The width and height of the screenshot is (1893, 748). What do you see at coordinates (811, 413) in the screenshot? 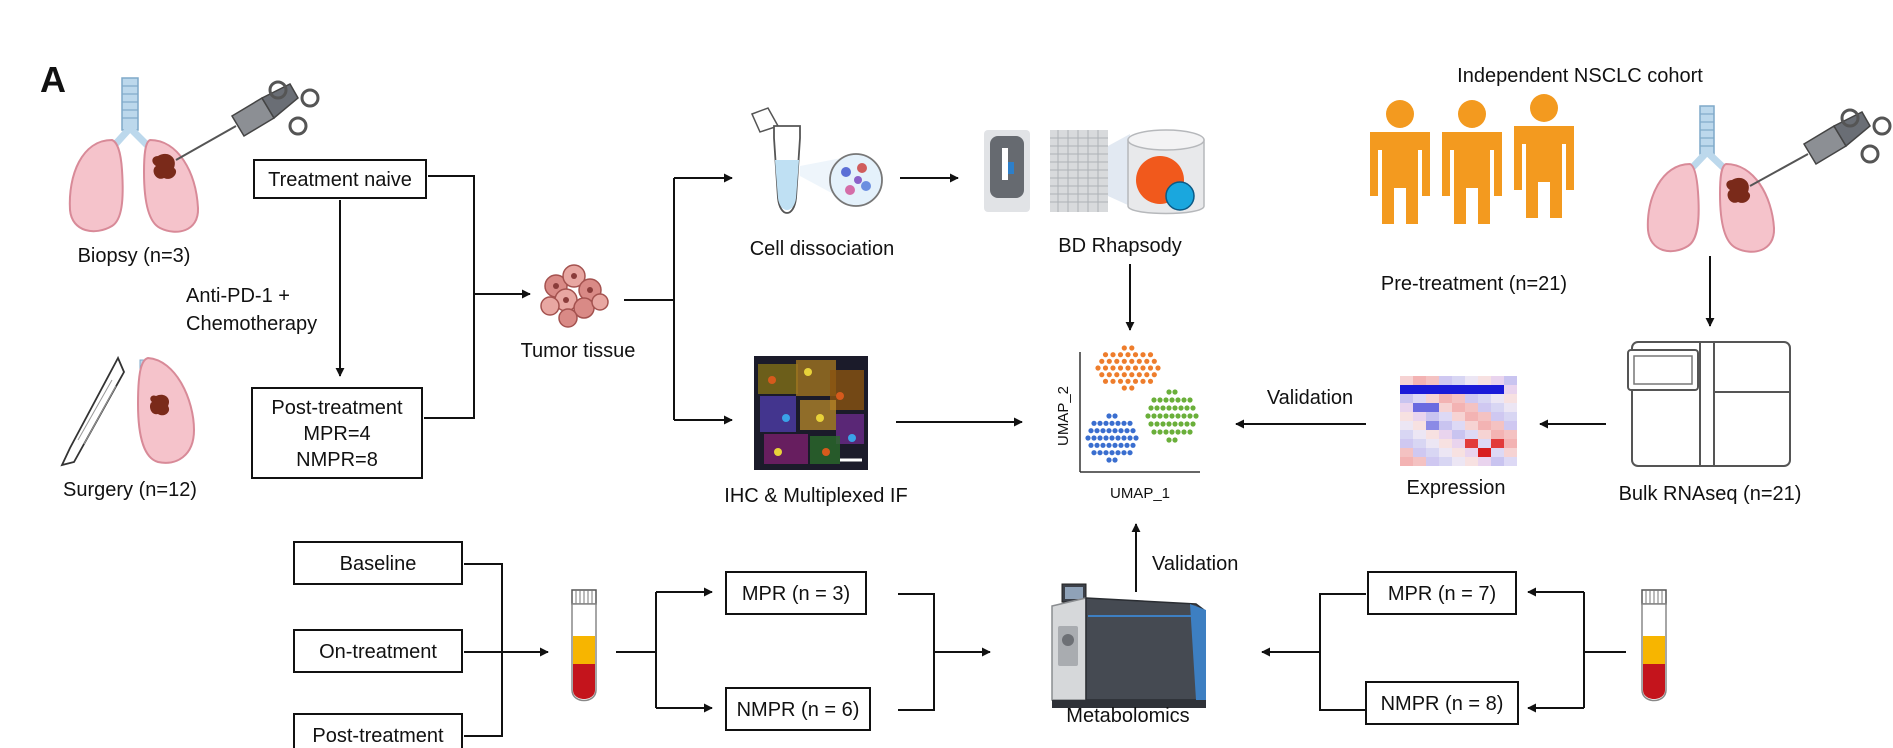
I see `if-image-icon` at bounding box center [811, 413].